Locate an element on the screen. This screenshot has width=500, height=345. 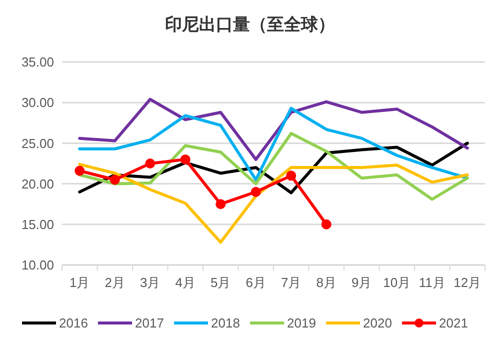
x-tick-label: 1月 is located at coordinates (80, 282).